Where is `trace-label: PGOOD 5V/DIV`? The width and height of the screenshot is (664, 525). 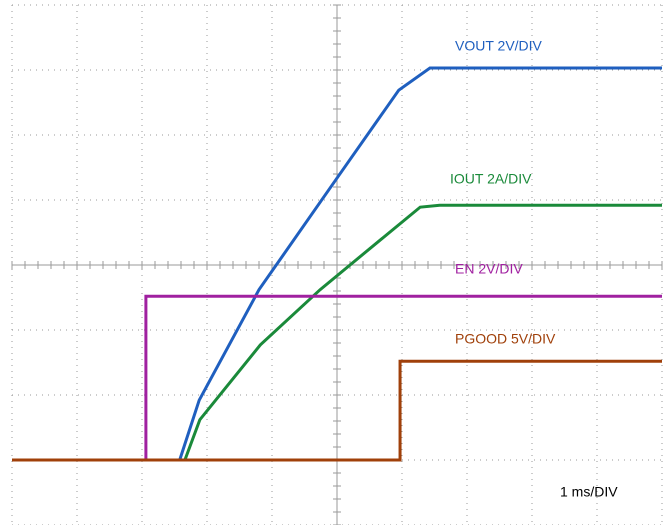 trace-label: PGOOD 5V/DIV is located at coordinates (505, 339).